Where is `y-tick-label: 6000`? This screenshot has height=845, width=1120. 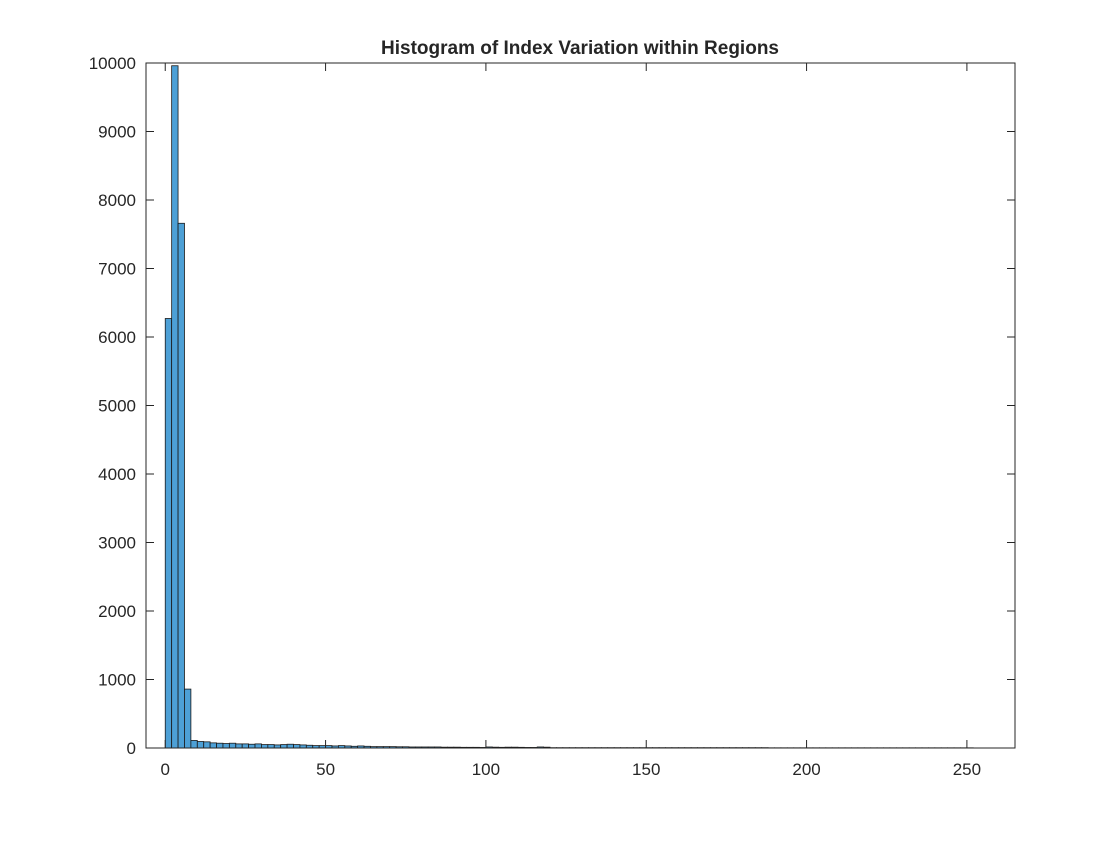 y-tick-label: 6000 is located at coordinates (117, 337).